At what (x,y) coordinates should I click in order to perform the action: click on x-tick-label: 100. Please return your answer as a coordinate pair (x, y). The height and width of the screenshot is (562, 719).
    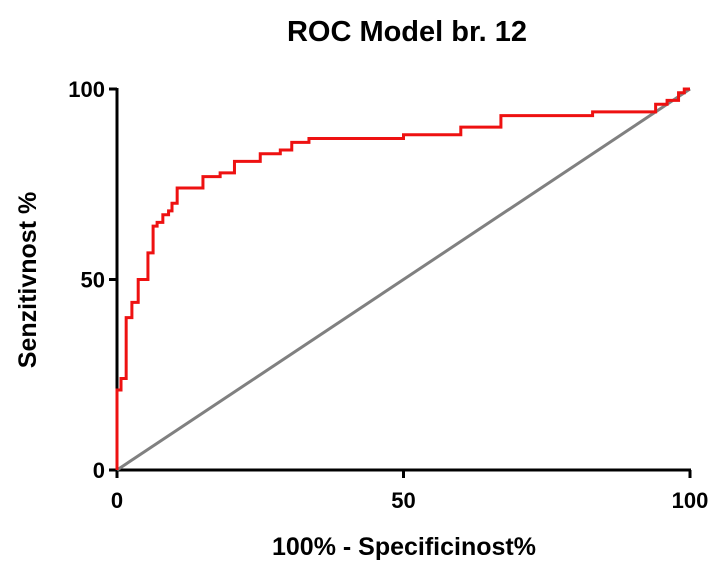
    Looking at the image, I should click on (690, 500).